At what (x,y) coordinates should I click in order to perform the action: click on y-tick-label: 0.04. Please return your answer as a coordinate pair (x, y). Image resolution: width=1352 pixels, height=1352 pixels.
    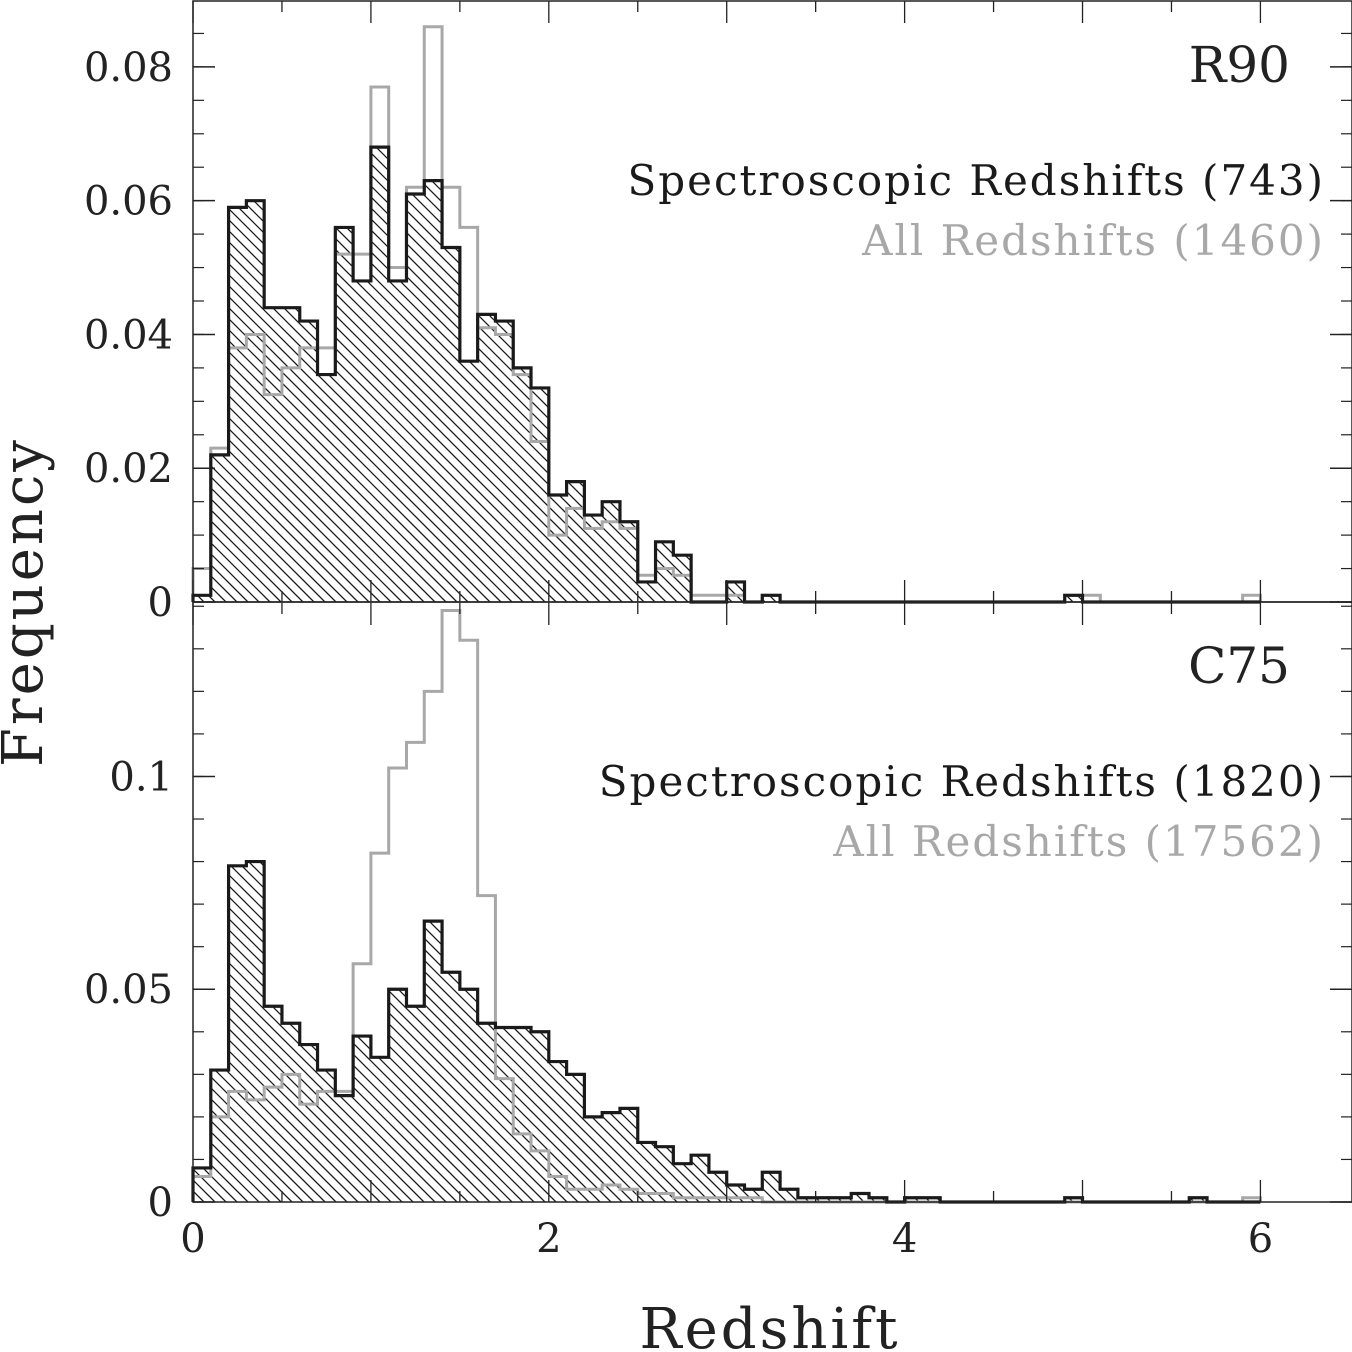
    Looking at the image, I should click on (128, 335).